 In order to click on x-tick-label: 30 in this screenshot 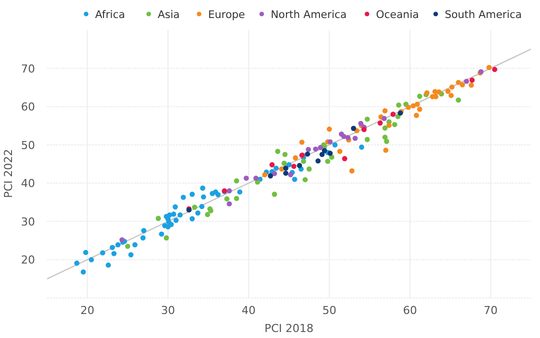, I will do `click(168, 310)`.